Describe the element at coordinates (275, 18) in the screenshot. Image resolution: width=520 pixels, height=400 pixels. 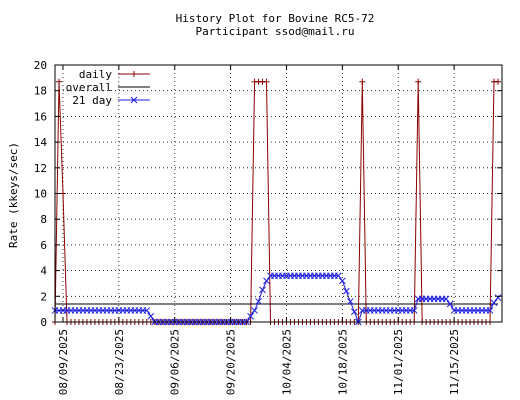
I see `chart-title: History Plot for Bovine RC5-72` at that location.